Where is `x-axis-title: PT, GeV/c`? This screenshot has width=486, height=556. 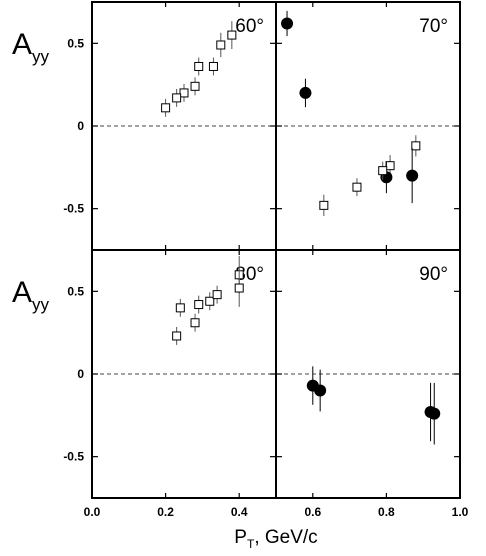
x-axis-title: PT, GeV/c is located at coordinates (275, 539).